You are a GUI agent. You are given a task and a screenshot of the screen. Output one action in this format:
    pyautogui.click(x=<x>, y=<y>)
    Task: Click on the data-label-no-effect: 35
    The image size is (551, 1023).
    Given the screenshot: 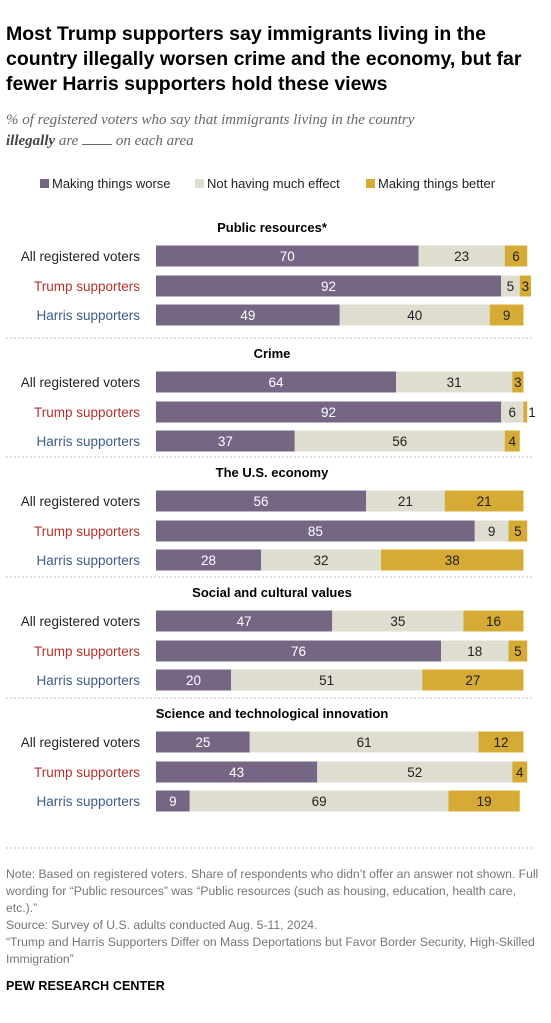 What is the action you would take?
    pyautogui.click(x=397, y=621)
    